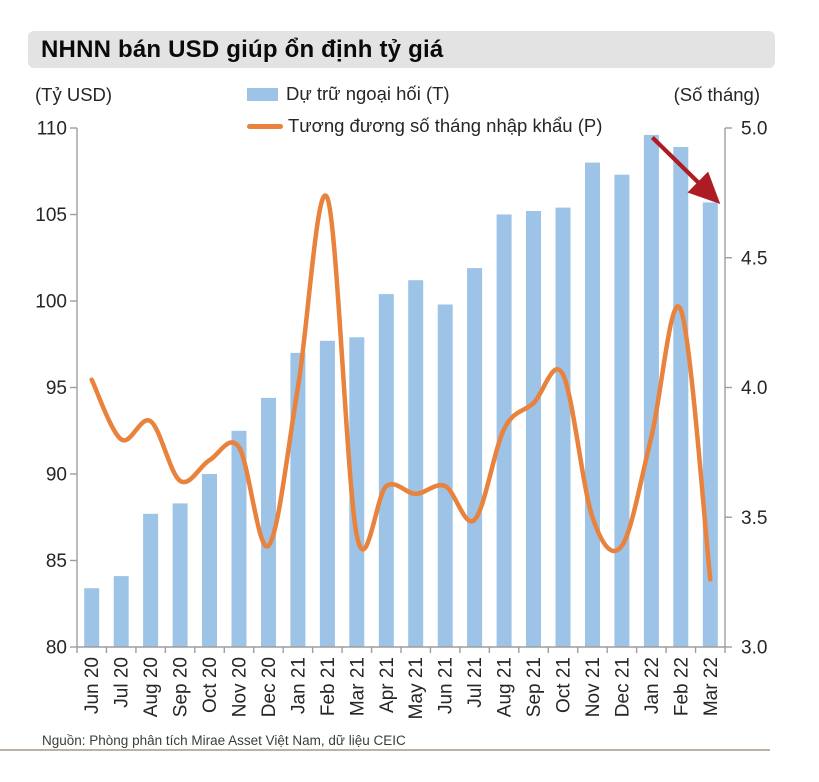 This screenshot has width=819, height=782. Describe the element at coordinates (385, 750) in the screenshot. I see `bottom-divider` at that location.